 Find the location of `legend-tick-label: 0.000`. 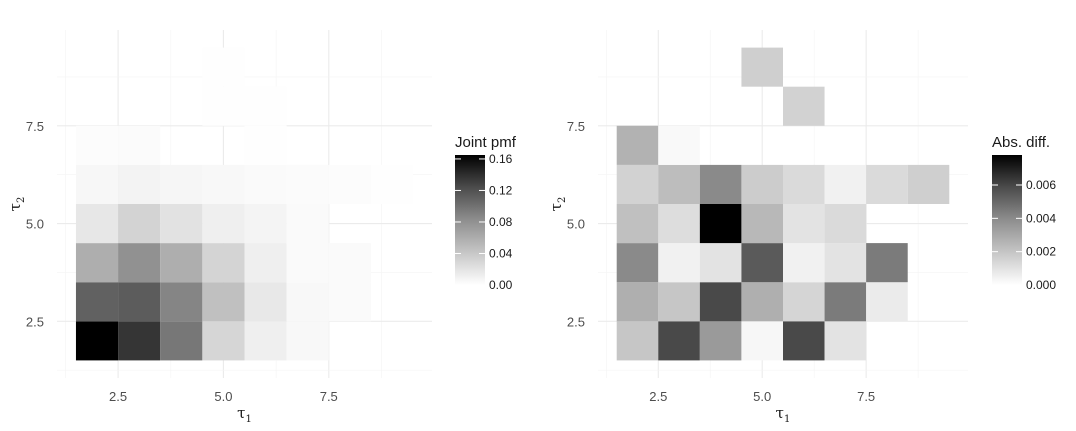

legend-tick-label: 0.000 is located at coordinates (1041, 285).